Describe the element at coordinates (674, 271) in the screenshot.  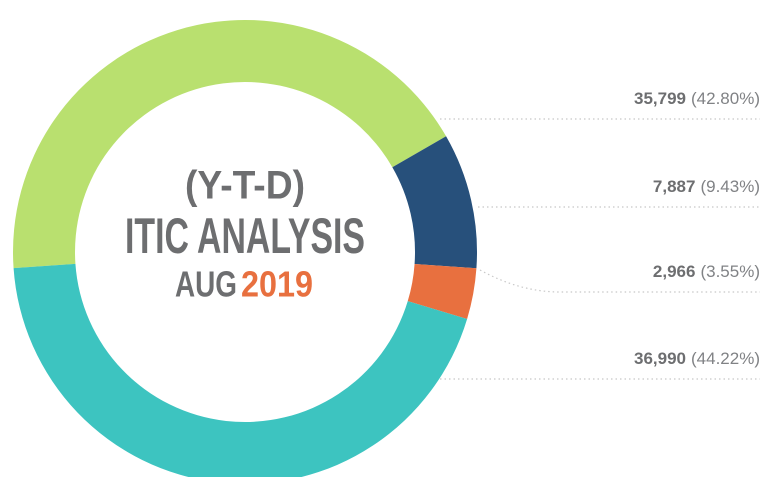
I see `slice-value: 2,966` at that location.